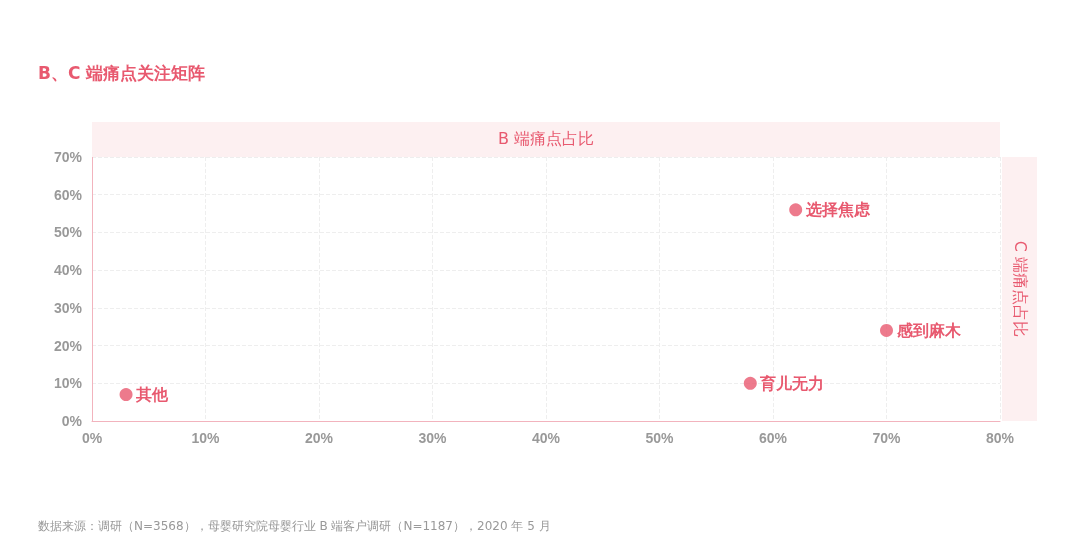 Image resolution: width=1080 pixels, height=536 pixels. I want to click on y-tick-label: 30%, so click(68, 307).